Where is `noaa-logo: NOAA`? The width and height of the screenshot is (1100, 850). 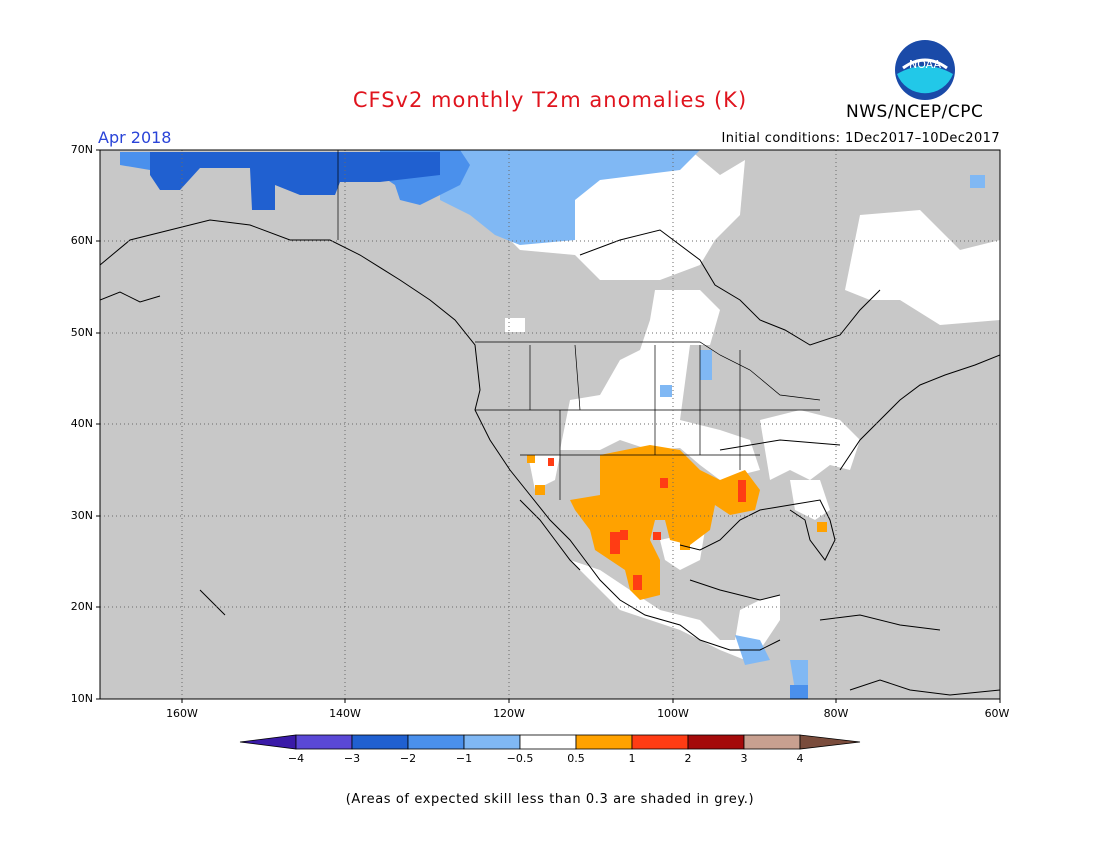 noaa-logo: NOAA is located at coordinates (925, 70).